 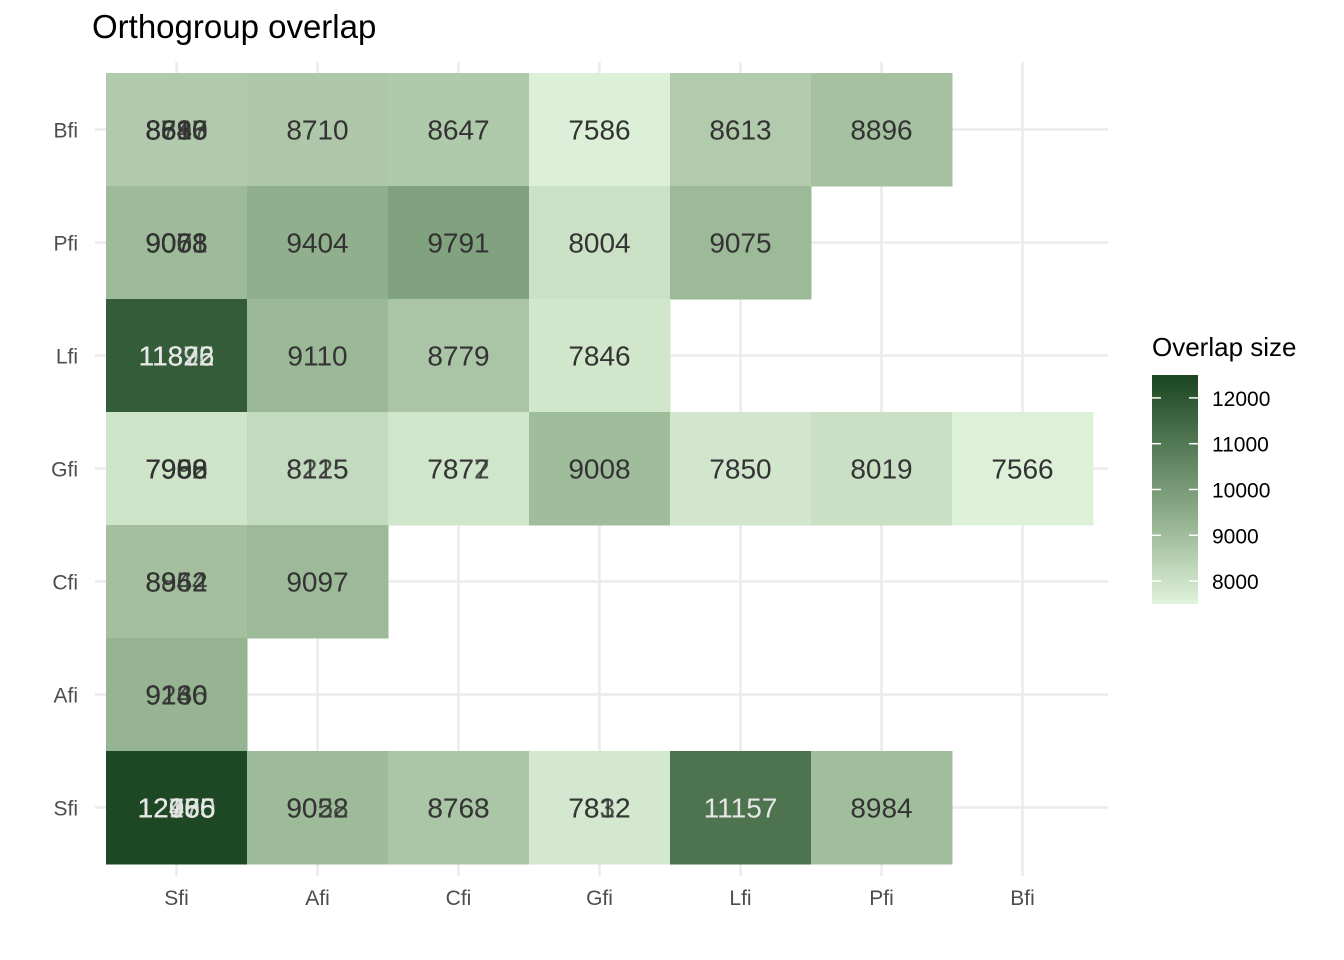 What do you see at coordinates (459, 898) in the screenshot?
I see `x-tick-label-cfi: Cfi` at bounding box center [459, 898].